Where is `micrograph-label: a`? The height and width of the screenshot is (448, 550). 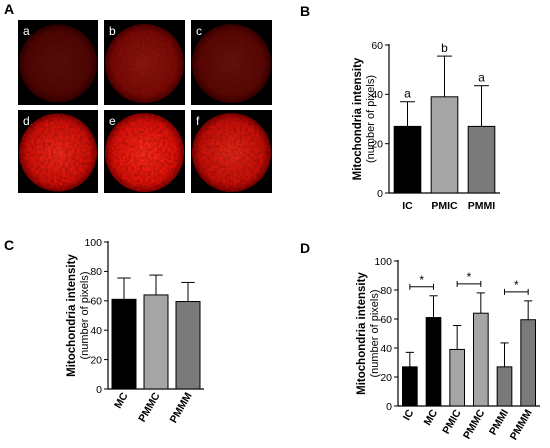
micrograph-label: a is located at coordinates (26, 31).